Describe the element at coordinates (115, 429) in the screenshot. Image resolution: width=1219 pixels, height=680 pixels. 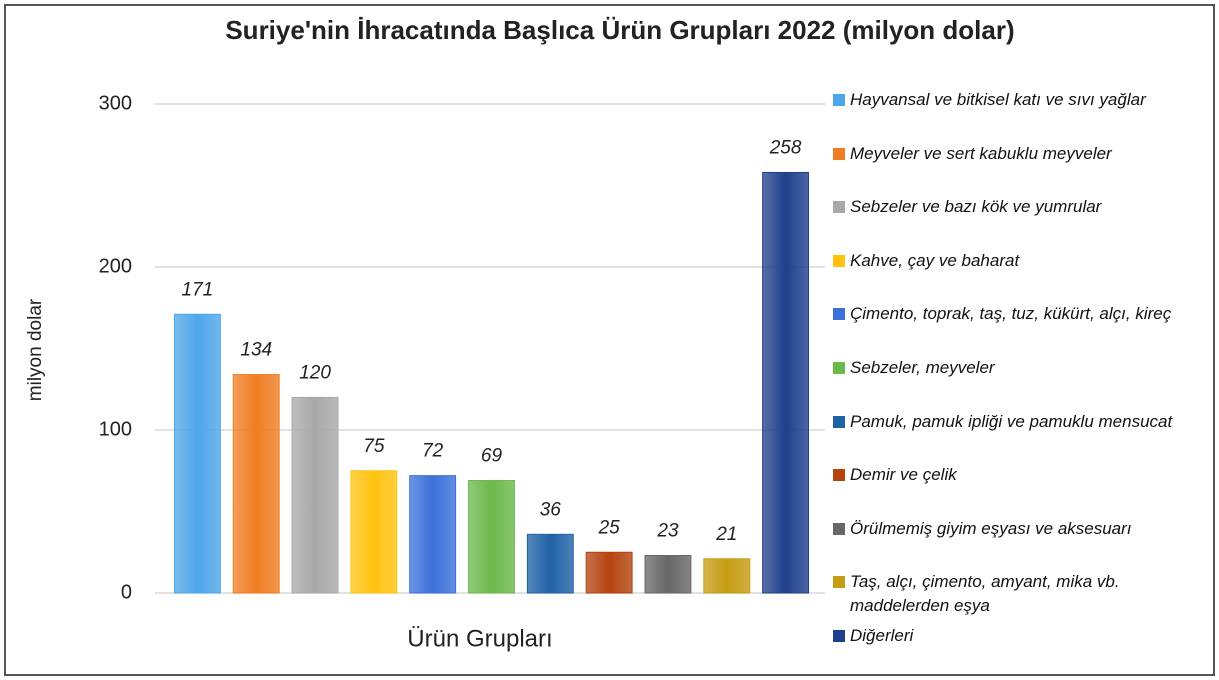
I see `y-tick-label: 100` at that location.